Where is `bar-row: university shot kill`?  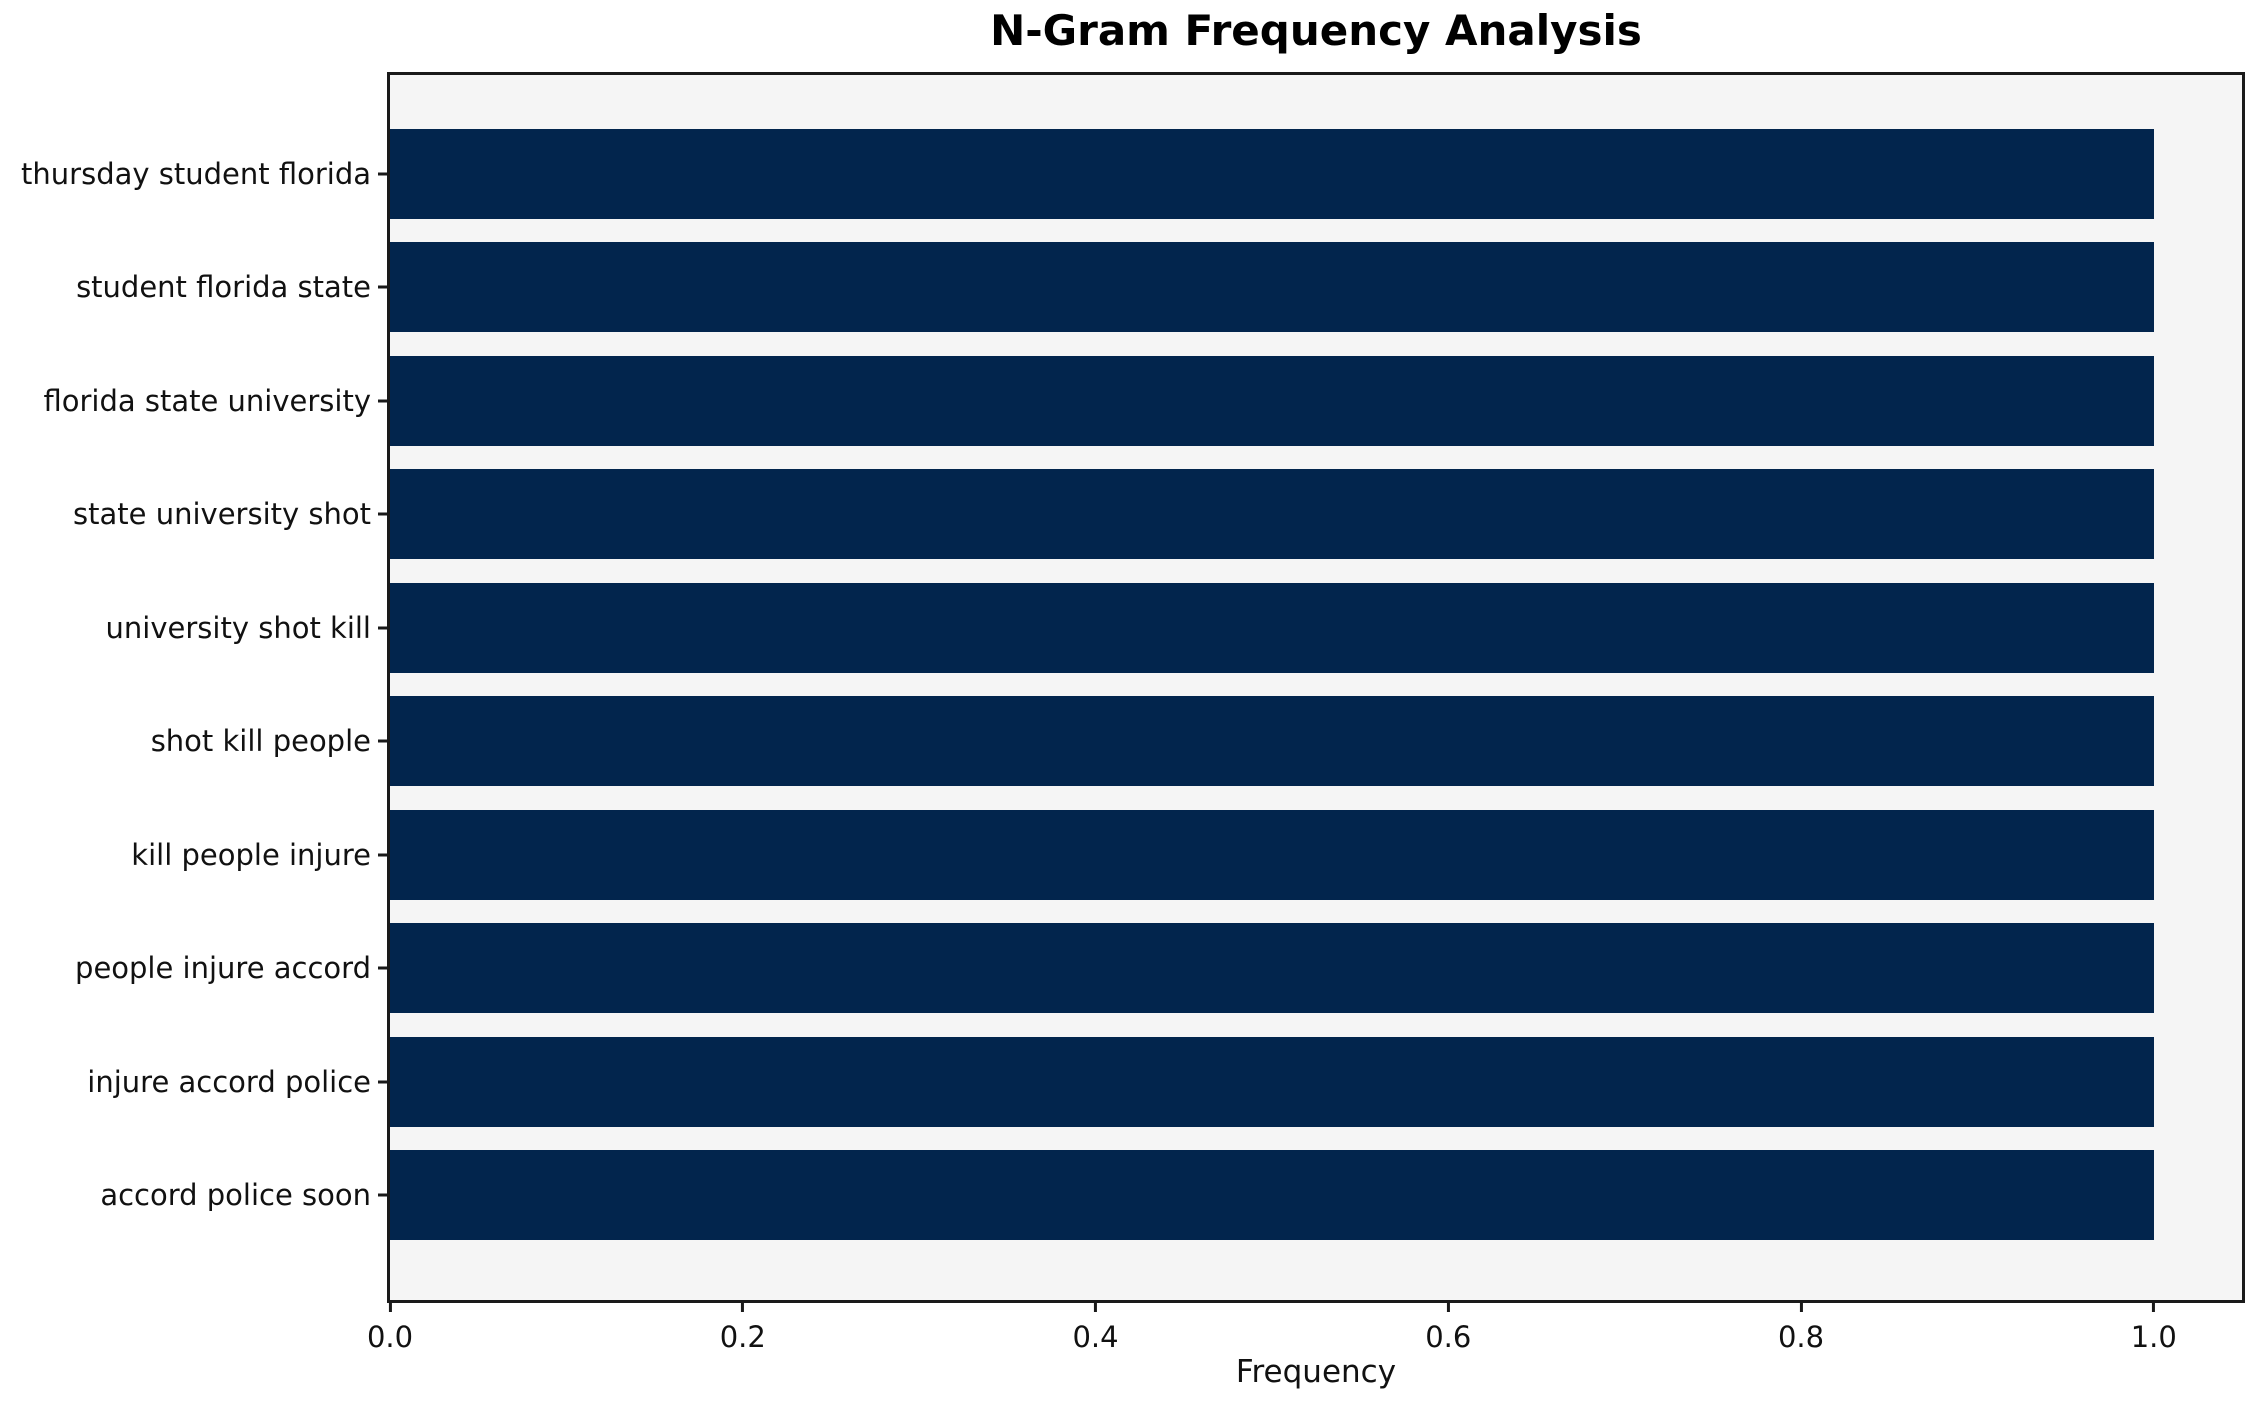 bar-row: university shot kill is located at coordinates (1174, 628).